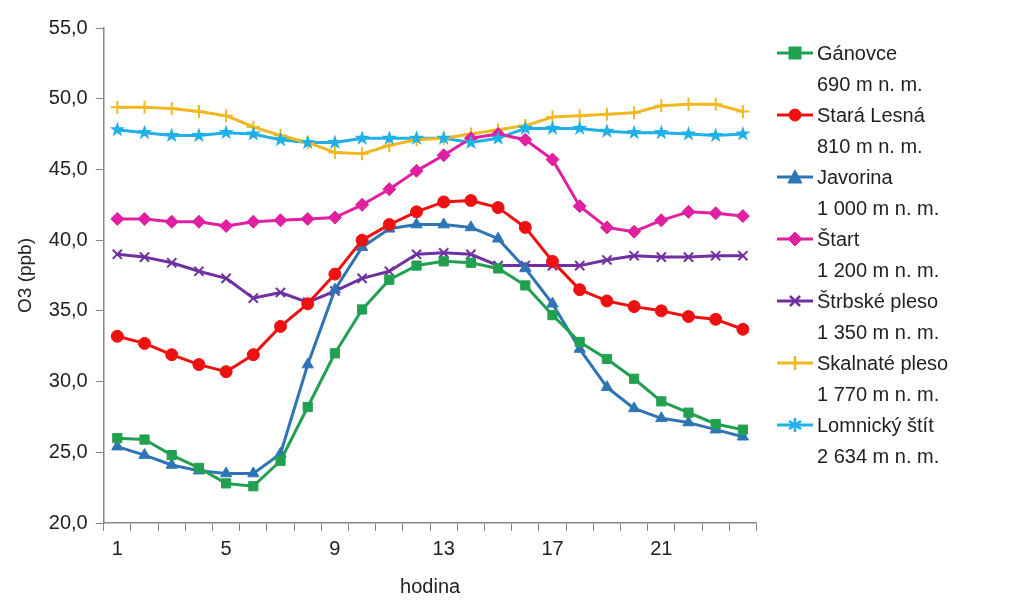  Describe the element at coordinates (68, 167) in the screenshot. I see `y-tick-label: 45,0` at that location.